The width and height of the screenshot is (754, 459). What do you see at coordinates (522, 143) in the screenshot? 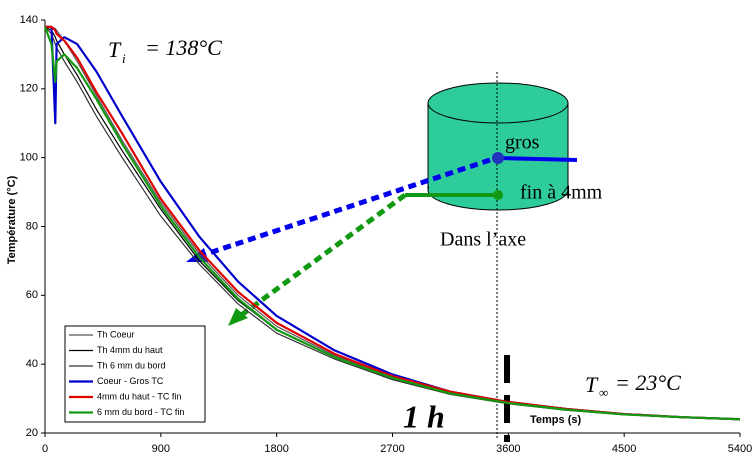
I see `gros-label: gros` at bounding box center [522, 143].